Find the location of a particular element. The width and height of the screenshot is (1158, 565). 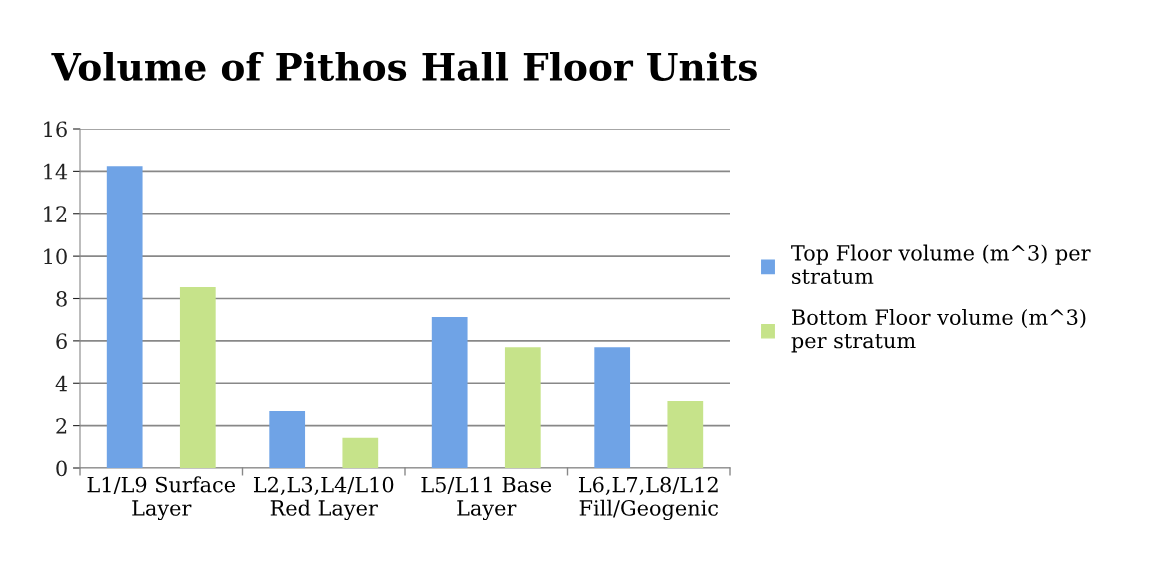

y-tick-label: 14 is located at coordinates (56, 171).